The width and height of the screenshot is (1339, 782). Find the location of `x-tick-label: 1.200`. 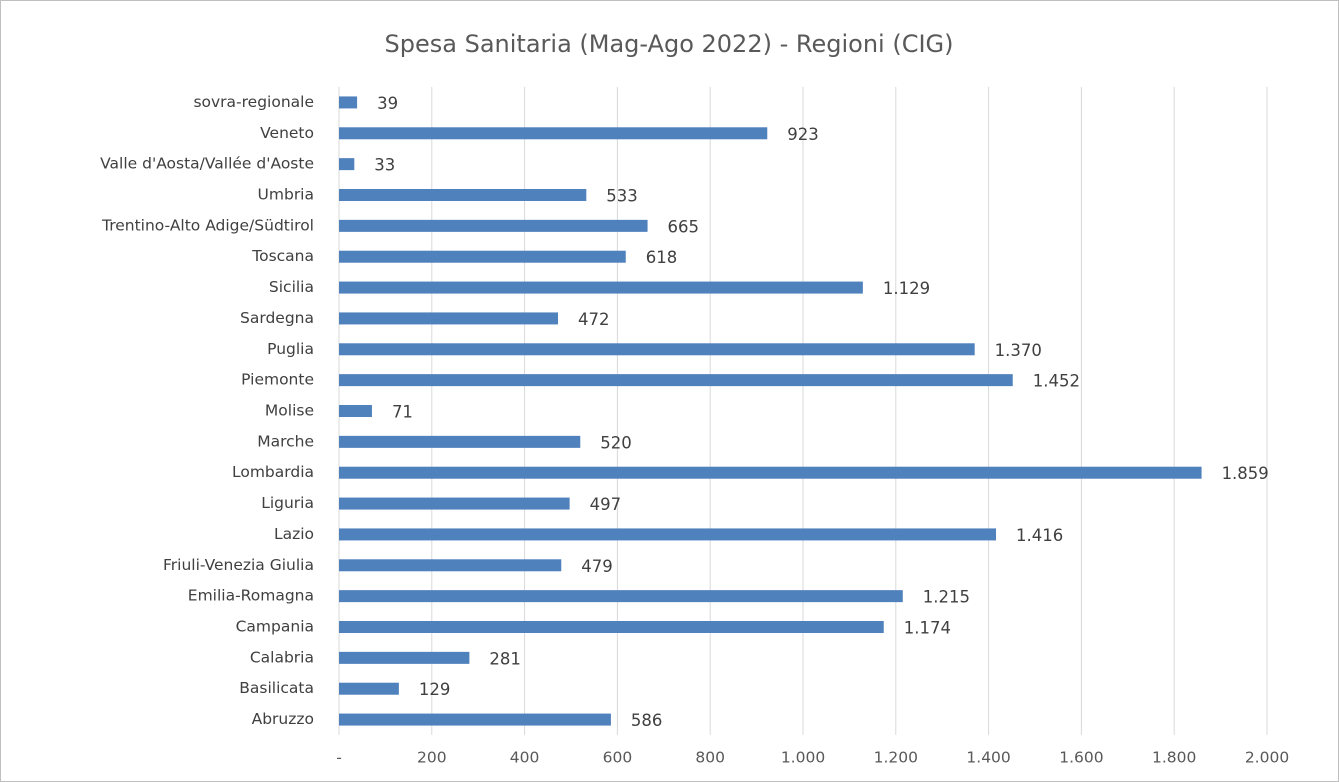

x-tick-label: 1.200 is located at coordinates (896, 758).